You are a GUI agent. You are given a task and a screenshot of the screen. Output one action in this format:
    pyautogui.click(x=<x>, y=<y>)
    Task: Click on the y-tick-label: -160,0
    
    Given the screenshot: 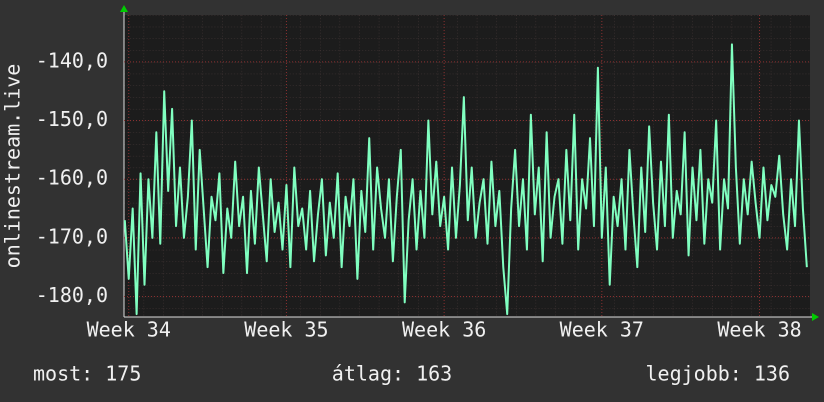 What is the action you would take?
    pyautogui.click(x=72, y=178)
    